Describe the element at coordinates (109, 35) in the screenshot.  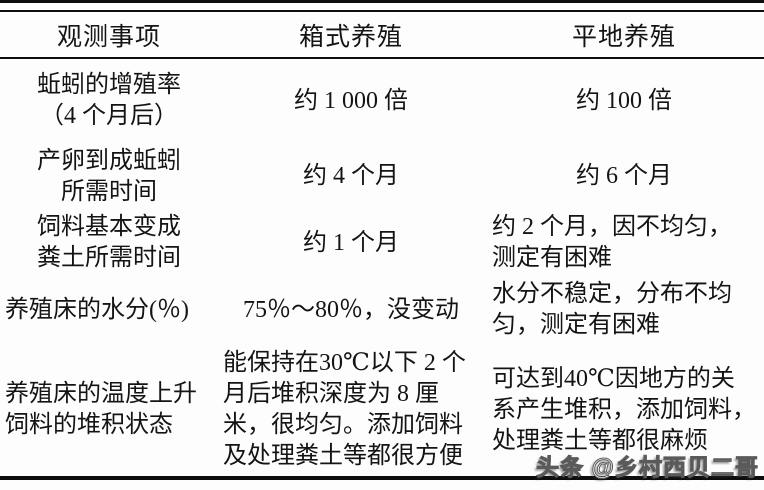
I see `header-observation-item: 观测事项` at that location.